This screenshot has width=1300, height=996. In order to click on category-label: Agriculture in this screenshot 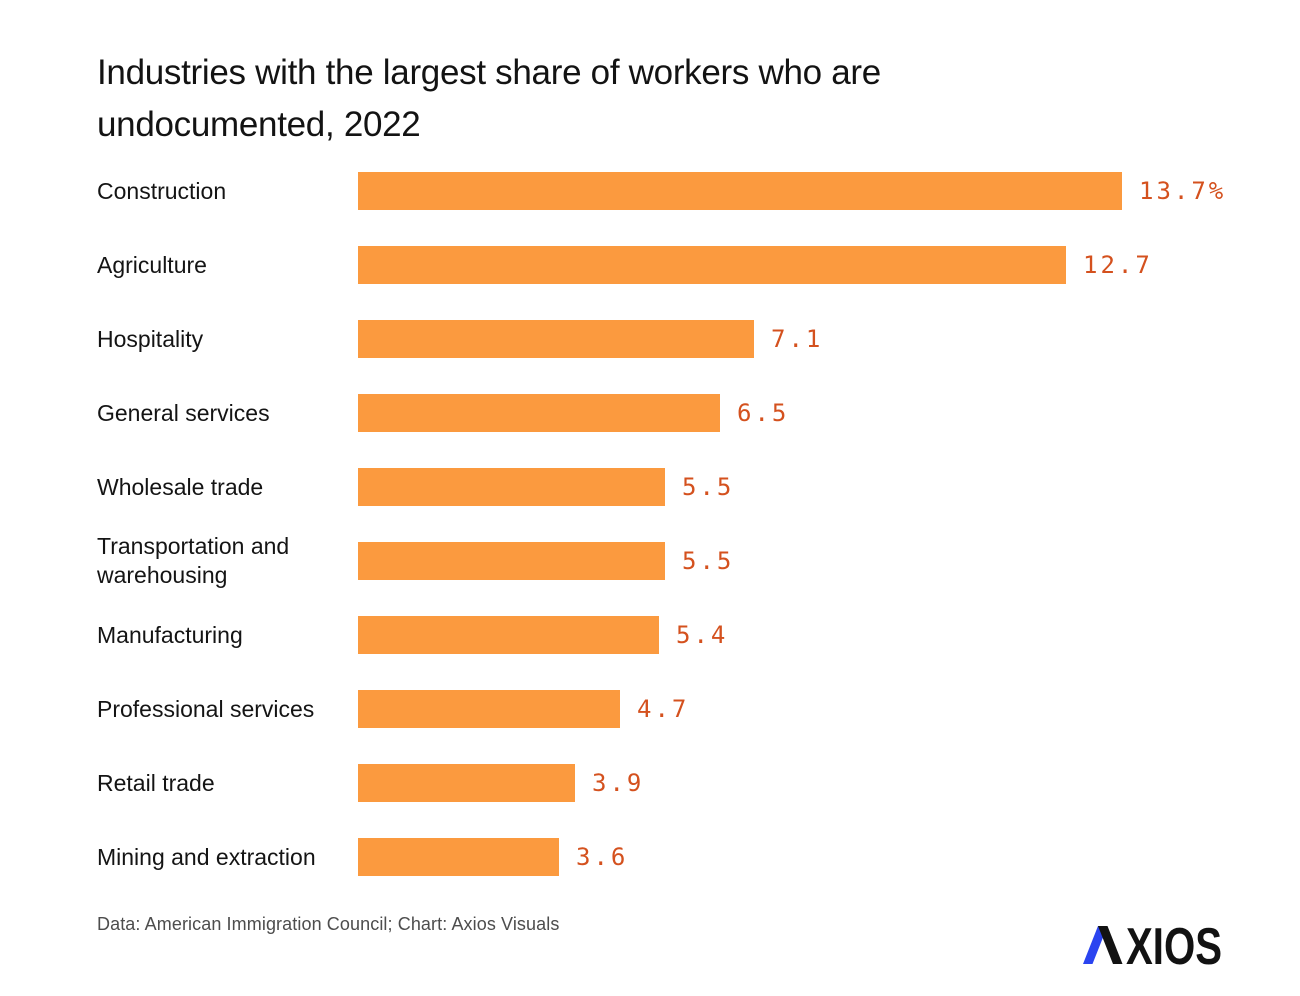, I will do `click(152, 264)`.